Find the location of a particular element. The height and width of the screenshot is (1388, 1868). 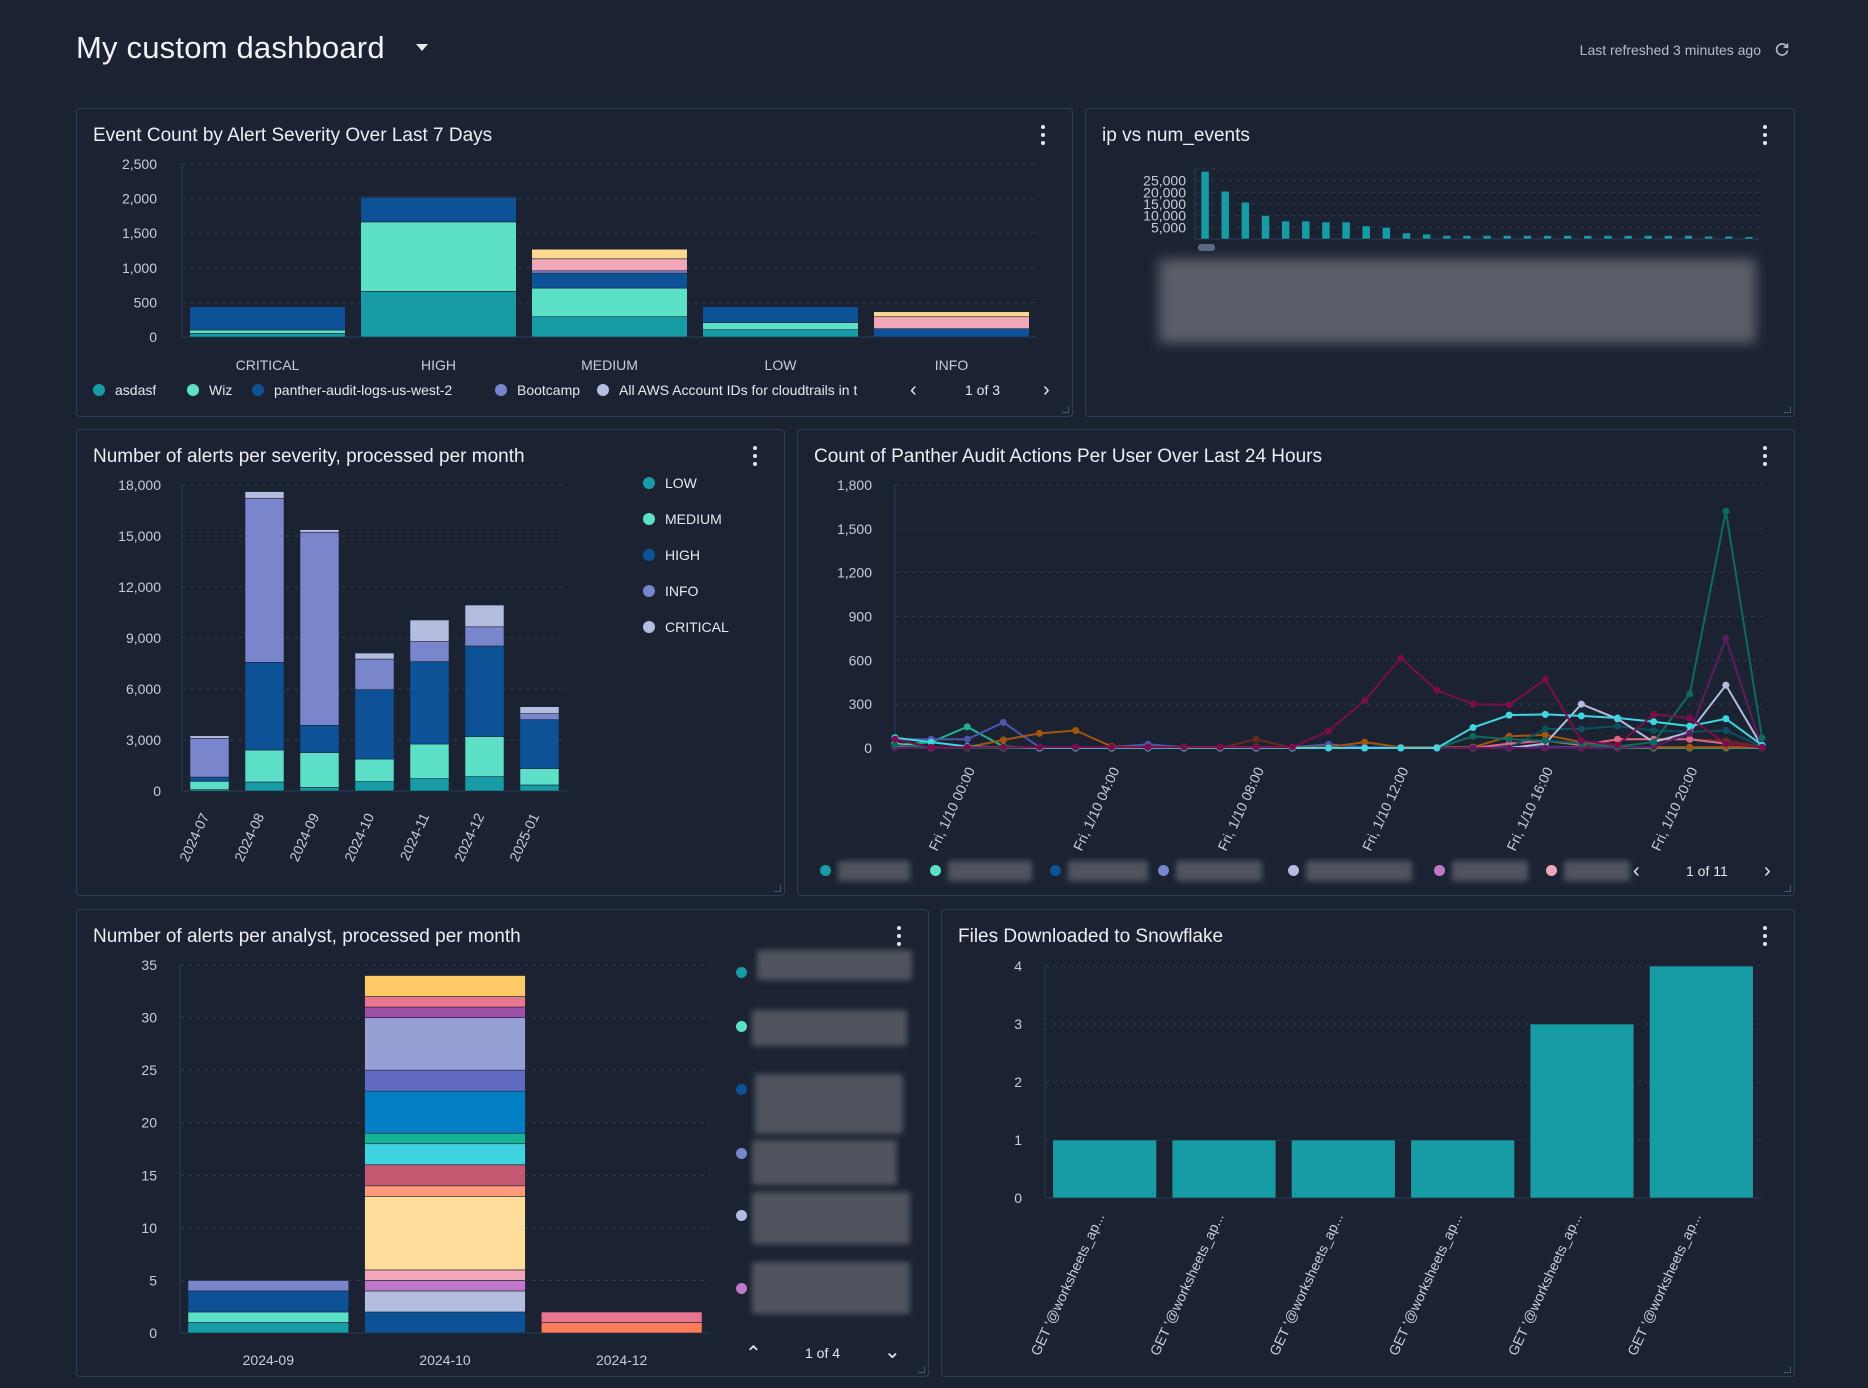

legend-item: HIGH is located at coordinates (671, 555).